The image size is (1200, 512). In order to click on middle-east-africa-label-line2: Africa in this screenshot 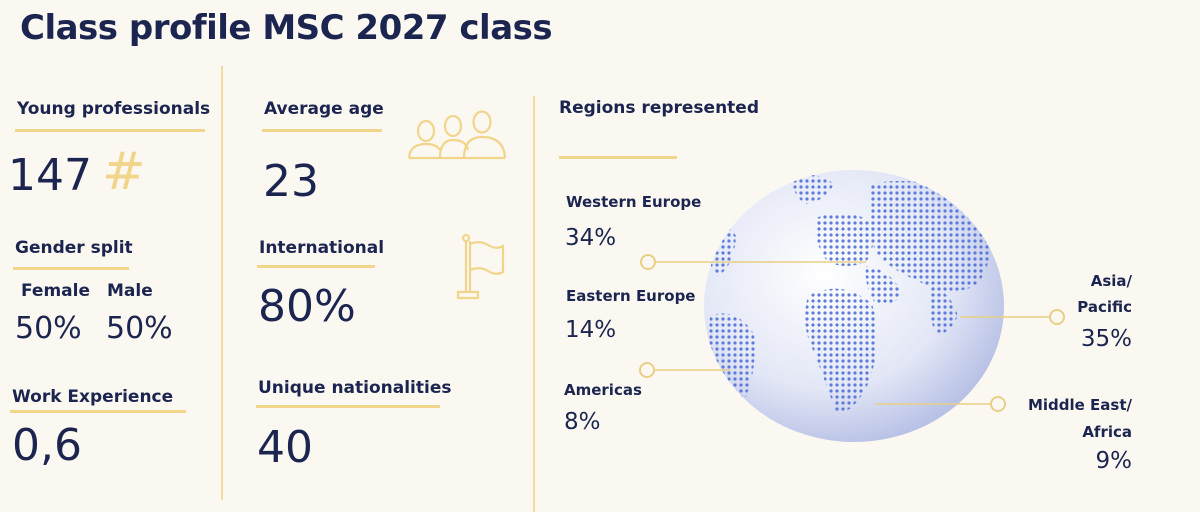, I will do `click(1107, 432)`.